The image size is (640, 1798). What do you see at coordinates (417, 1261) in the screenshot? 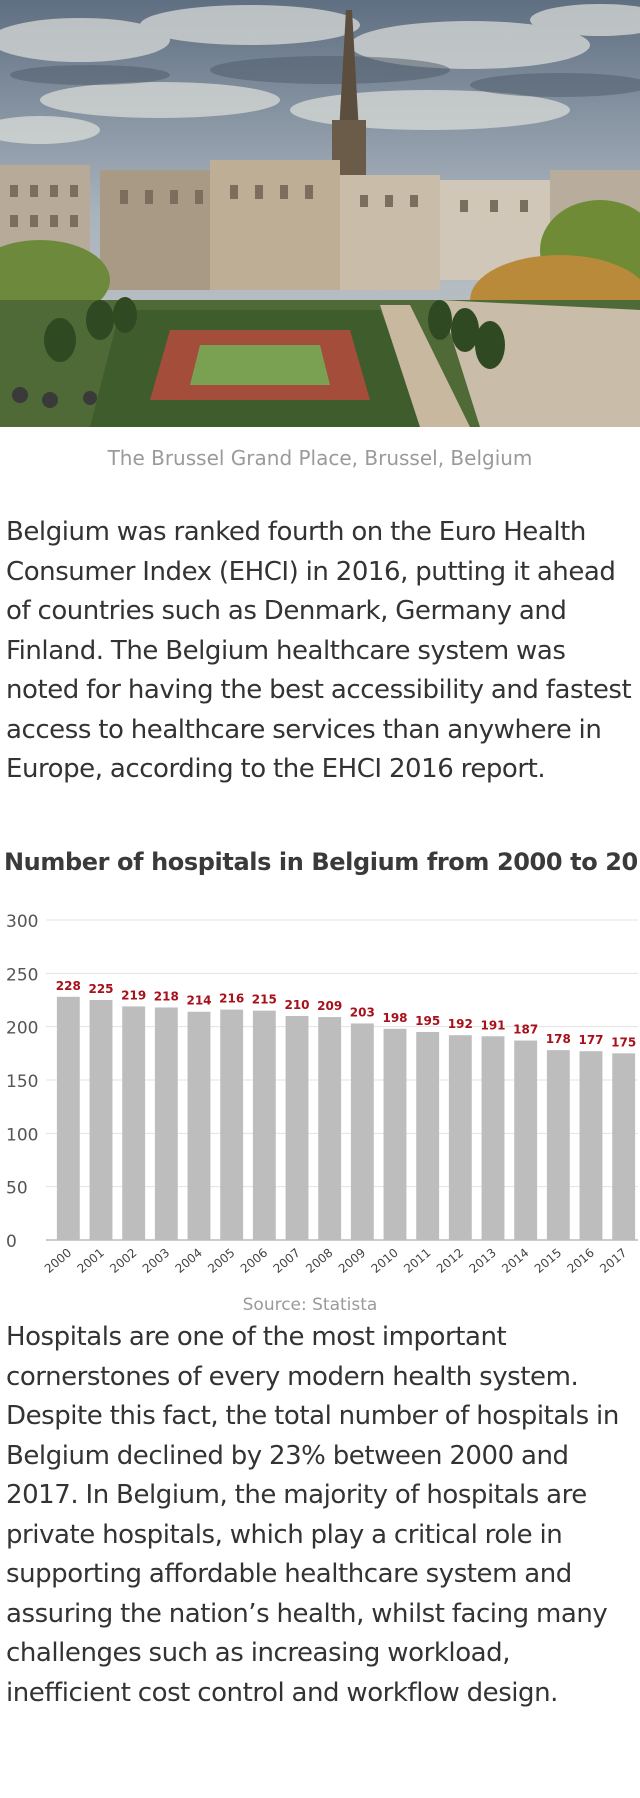
I see `x-tick-label: 2011` at bounding box center [417, 1261].